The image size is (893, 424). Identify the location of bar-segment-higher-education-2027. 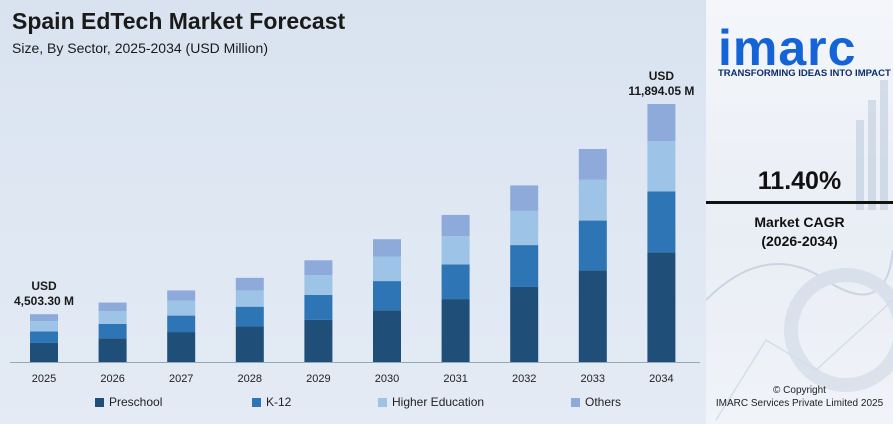
(181, 308).